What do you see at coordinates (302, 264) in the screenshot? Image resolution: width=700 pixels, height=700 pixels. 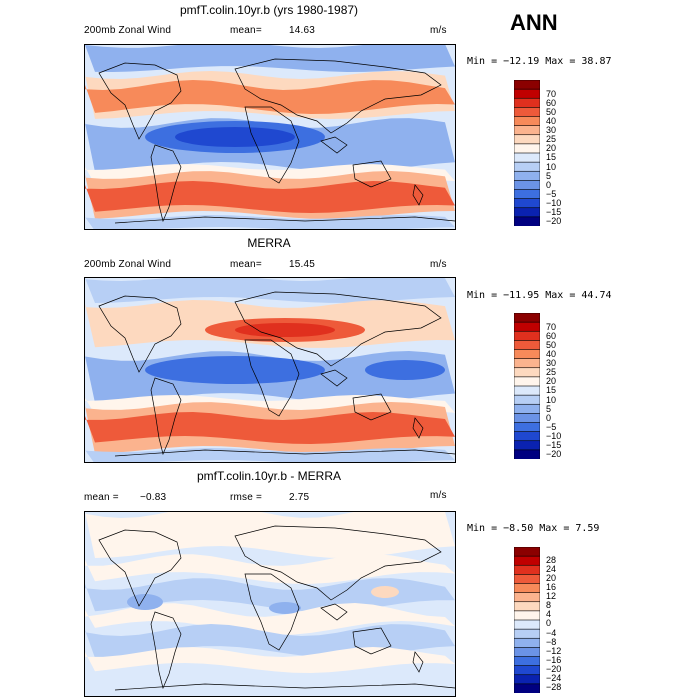 I see `panel2-mean-value: 15.45` at bounding box center [302, 264].